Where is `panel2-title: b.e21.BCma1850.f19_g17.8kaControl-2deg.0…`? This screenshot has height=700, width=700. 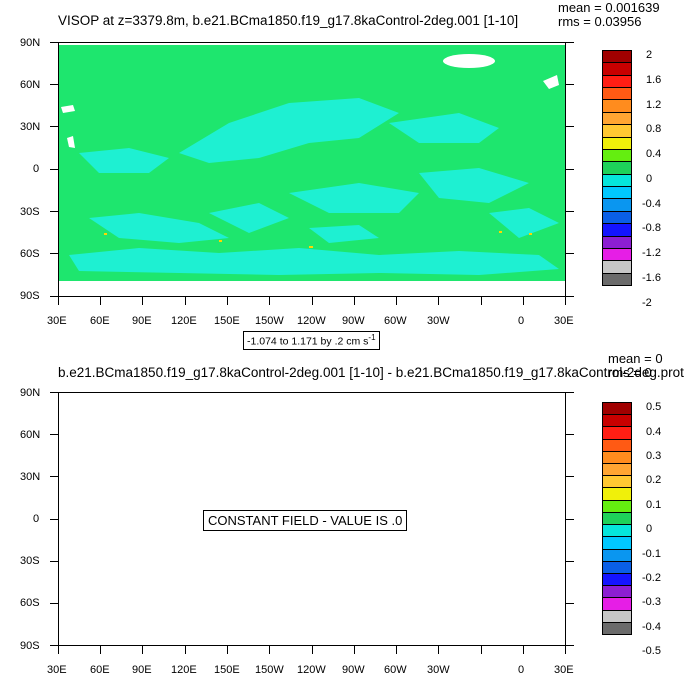 panel2-title: b.e21.BCma1850.f19_g17.8kaControl-2deg.0… is located at coordinates (371, 372).